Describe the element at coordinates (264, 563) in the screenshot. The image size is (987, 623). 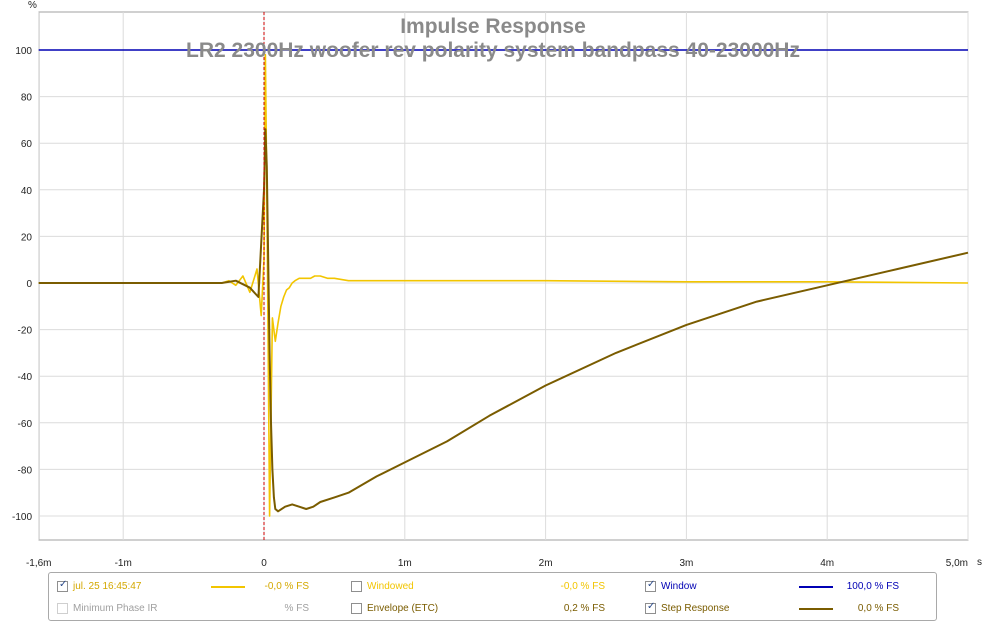
I see `x-tick-label: 0` at that location.